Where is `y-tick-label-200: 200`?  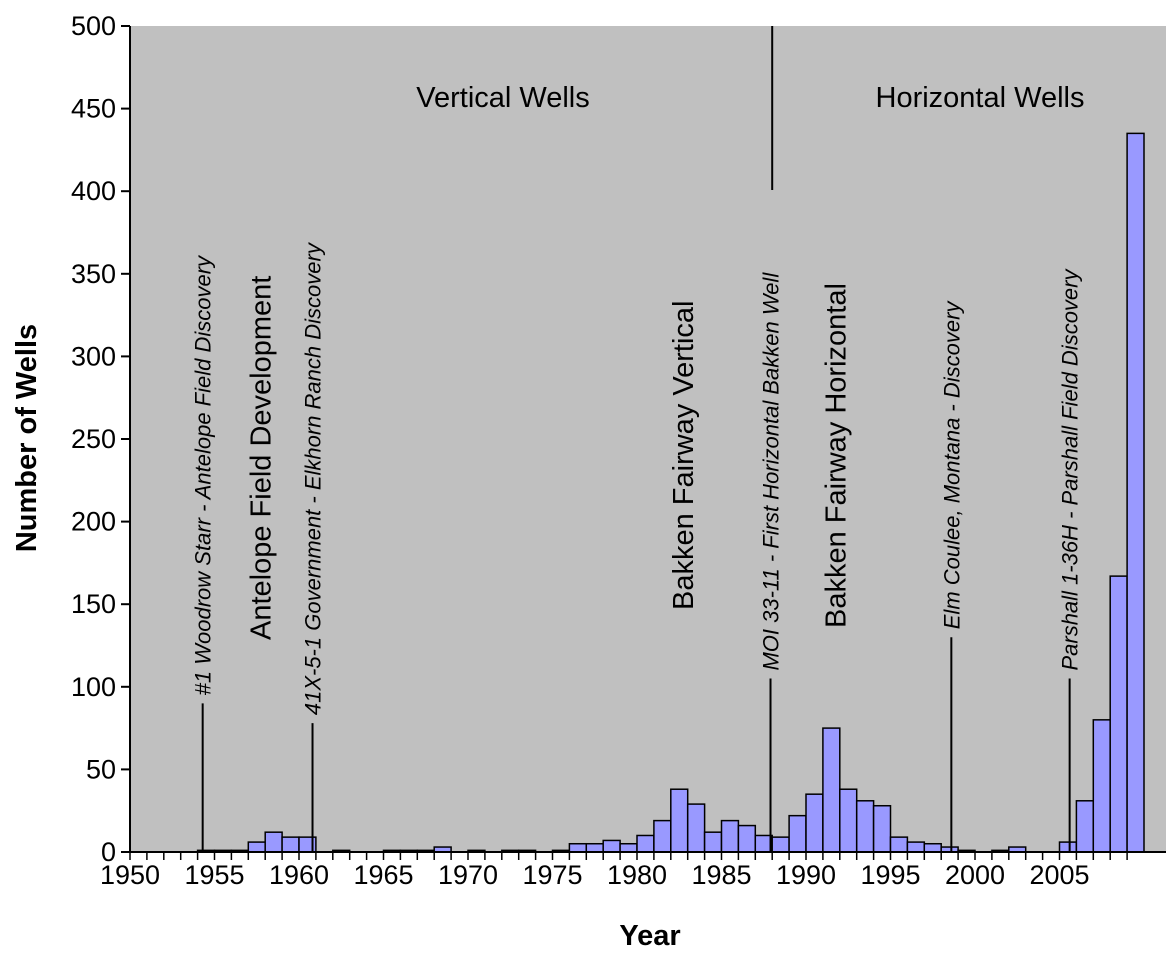
y-tick-label-200: 200 is located at coordinates (93, 522).